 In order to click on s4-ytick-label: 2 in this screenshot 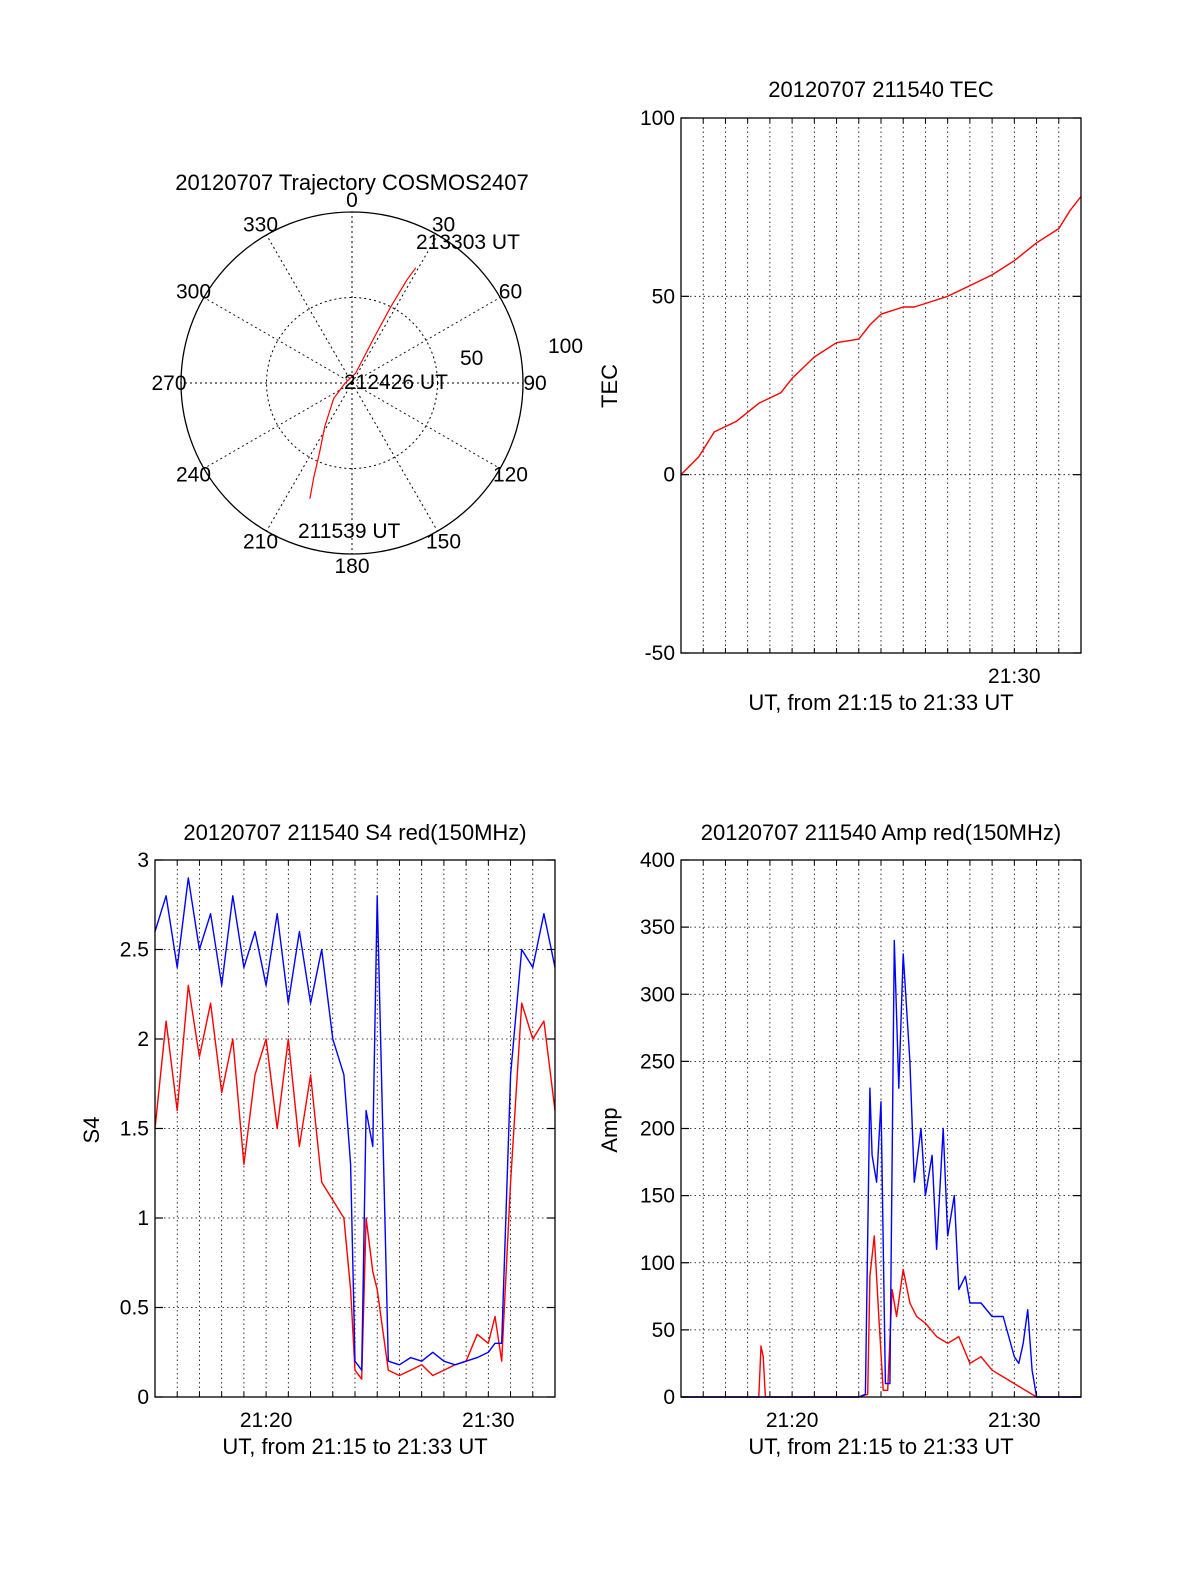, I will do `click(143, 1039)`.